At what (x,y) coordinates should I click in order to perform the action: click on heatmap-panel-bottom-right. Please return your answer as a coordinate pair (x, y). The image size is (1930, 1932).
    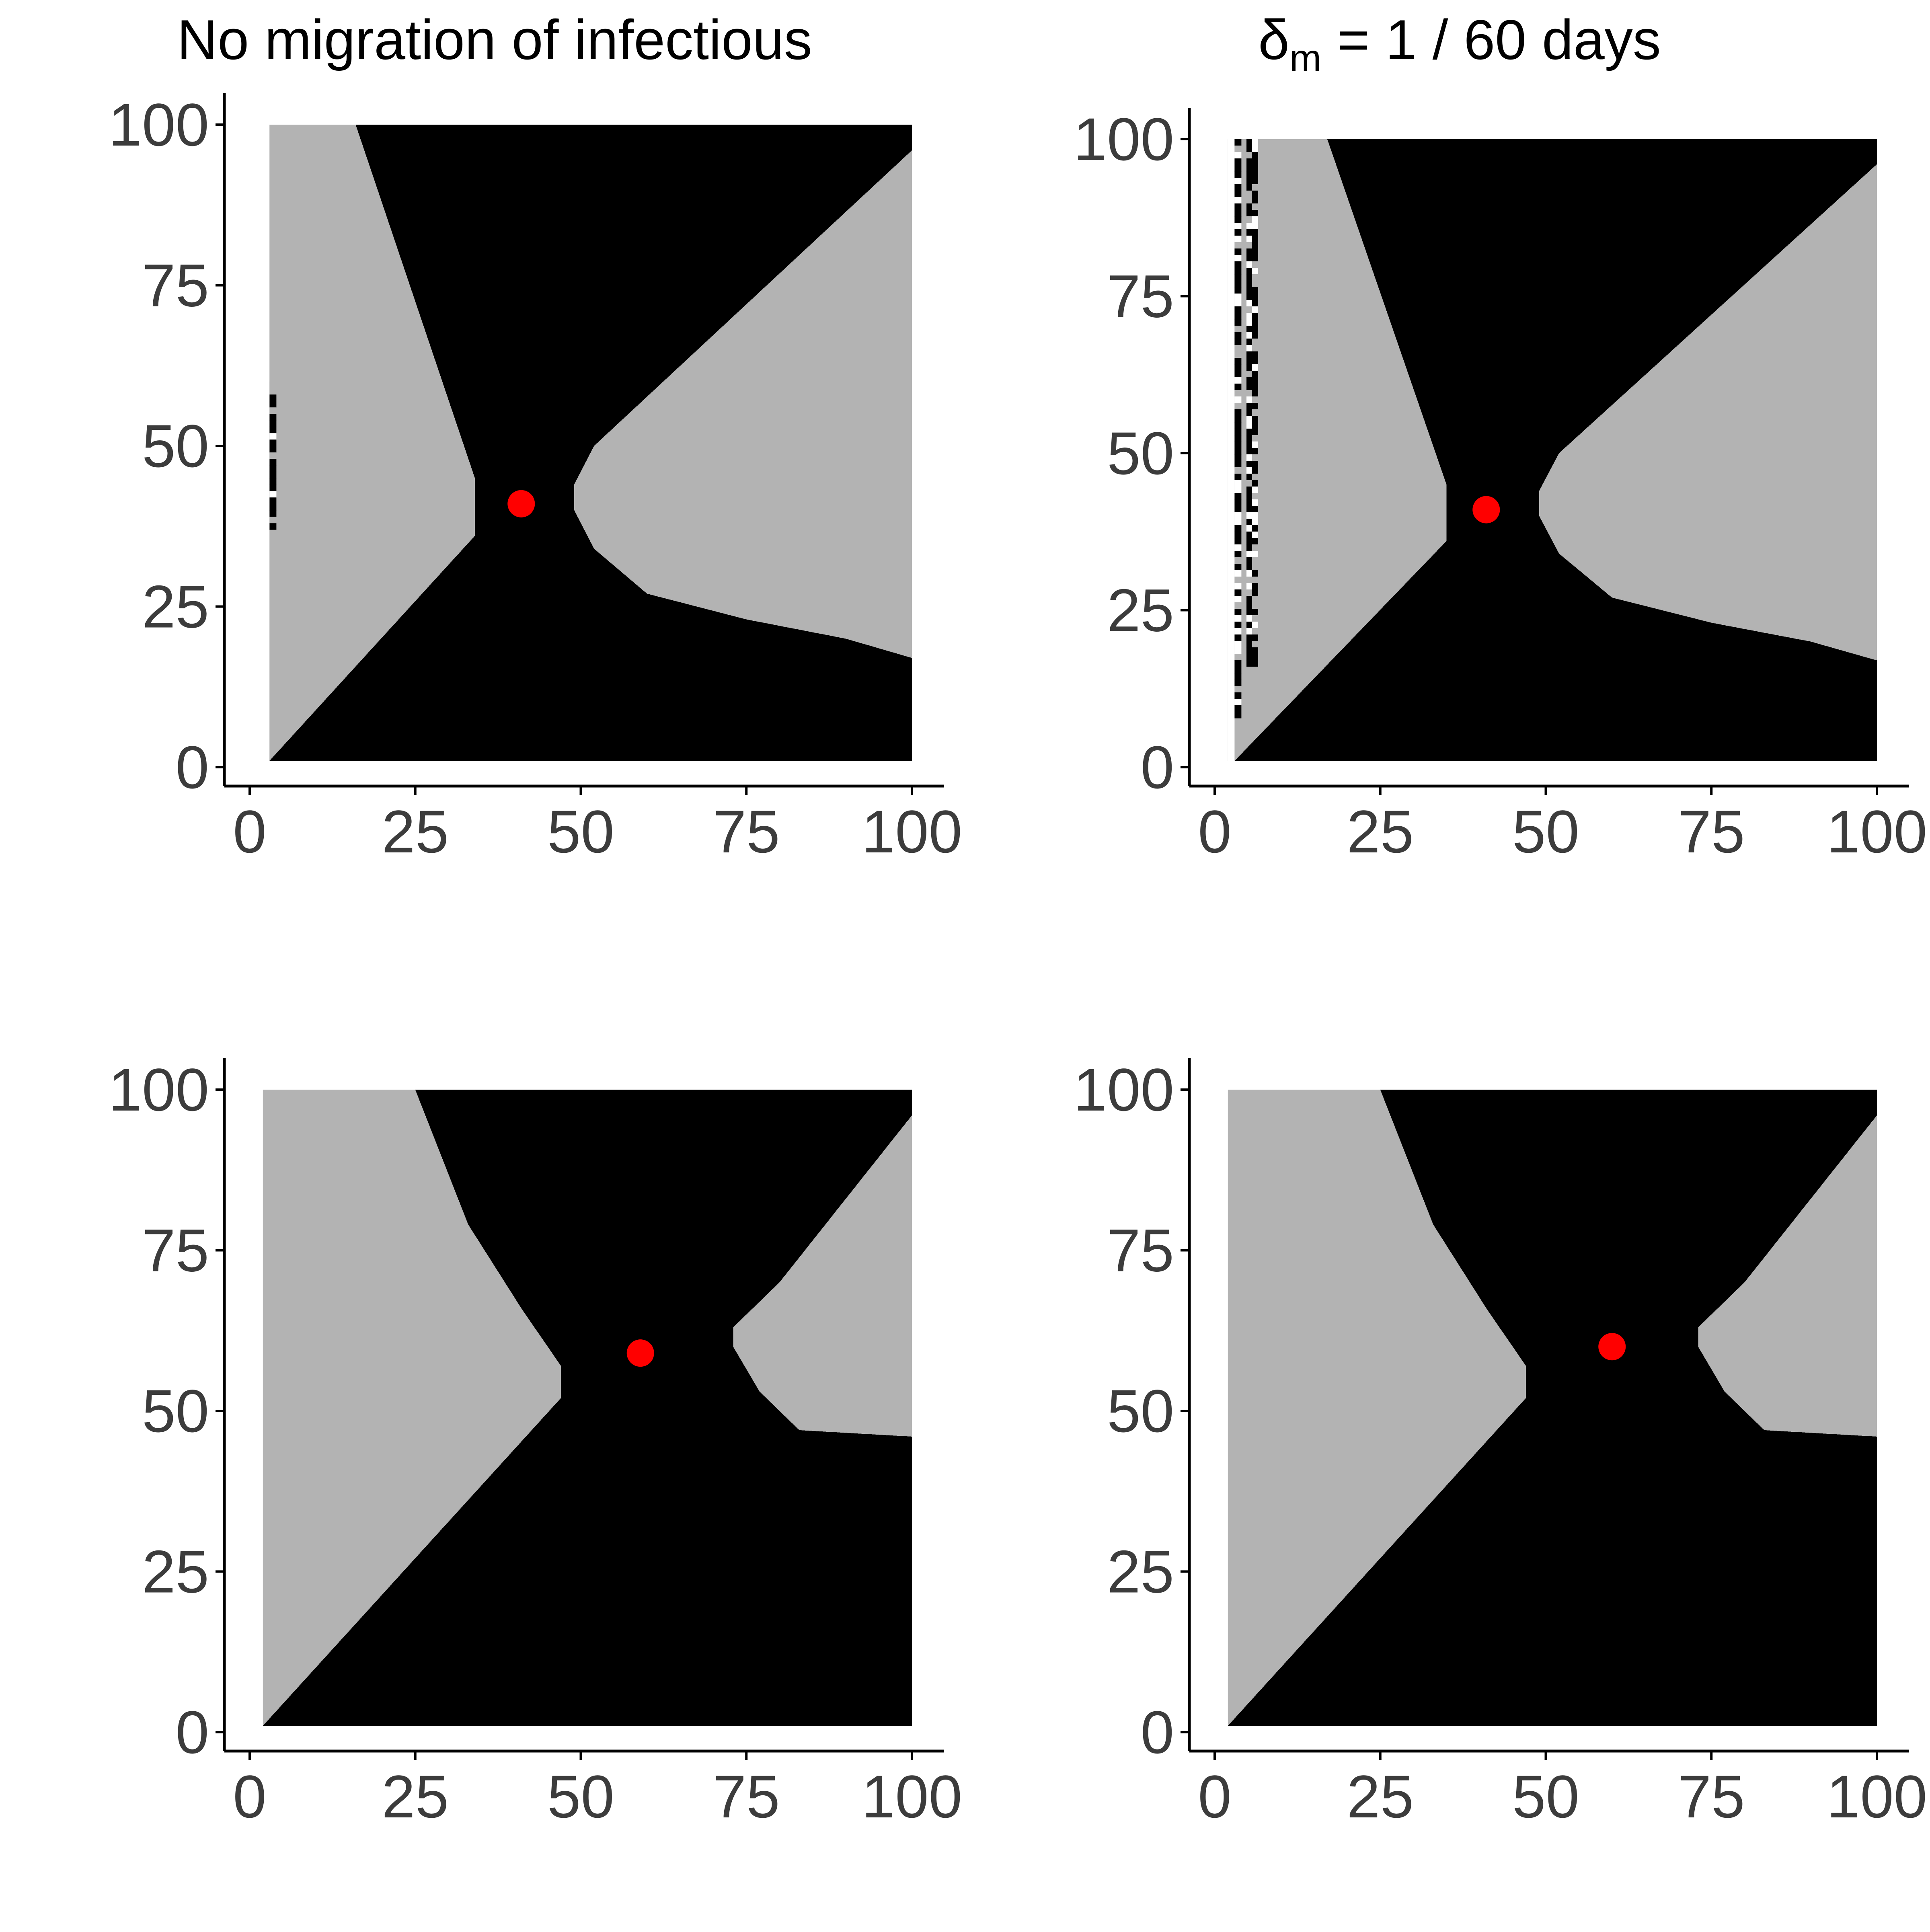
    Looking at the image, I should click on (1552, 1408).